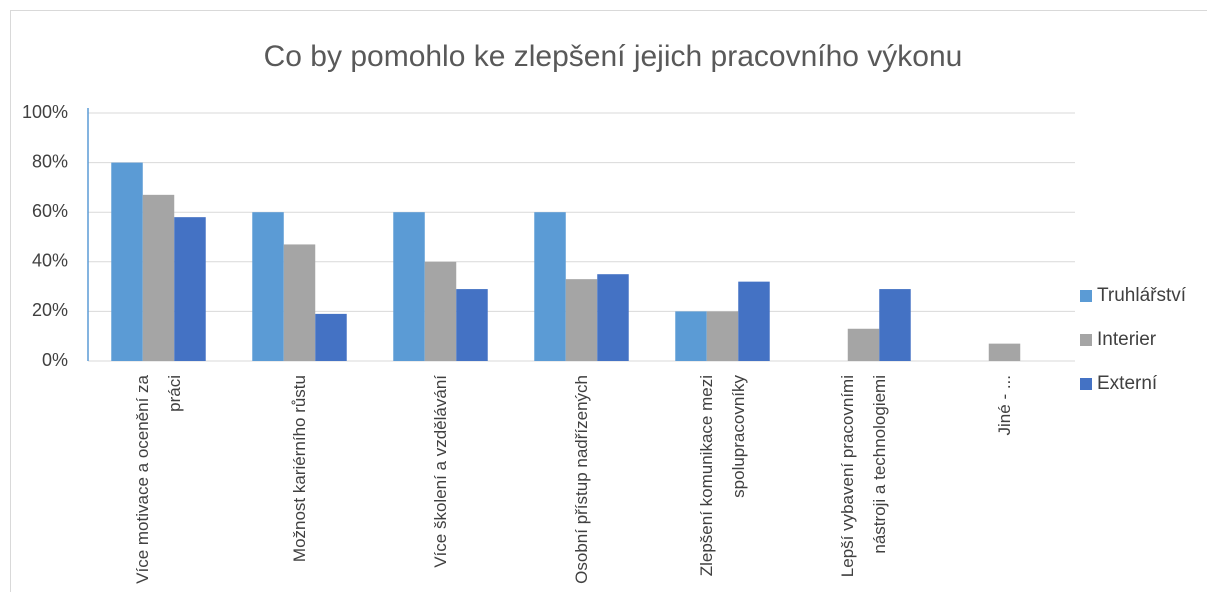  Describe the element at coordinates (50, 310) in the screenshot. I see `y-tick-label: 20%` at that location.